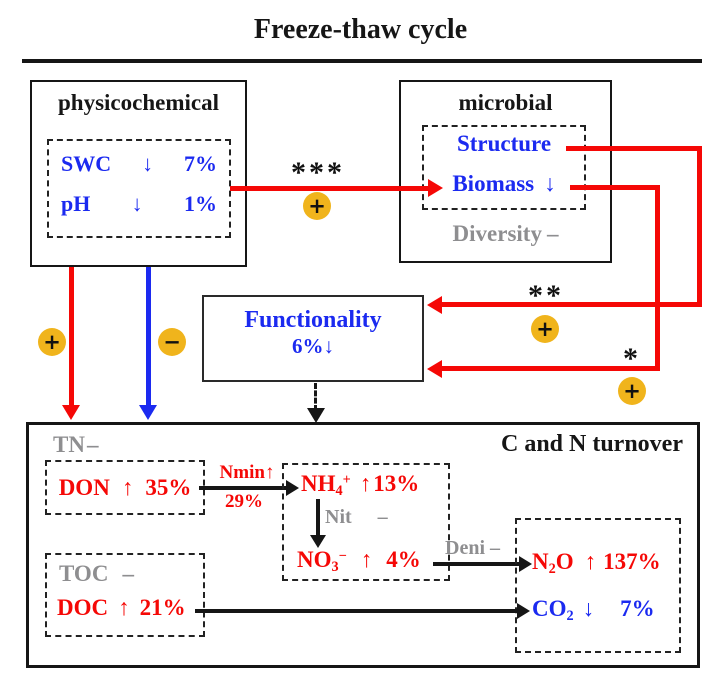 The height and width of the screenshot is (685, 721). I want to click on structure-to-functionality-significance: **, so click(546, 295).